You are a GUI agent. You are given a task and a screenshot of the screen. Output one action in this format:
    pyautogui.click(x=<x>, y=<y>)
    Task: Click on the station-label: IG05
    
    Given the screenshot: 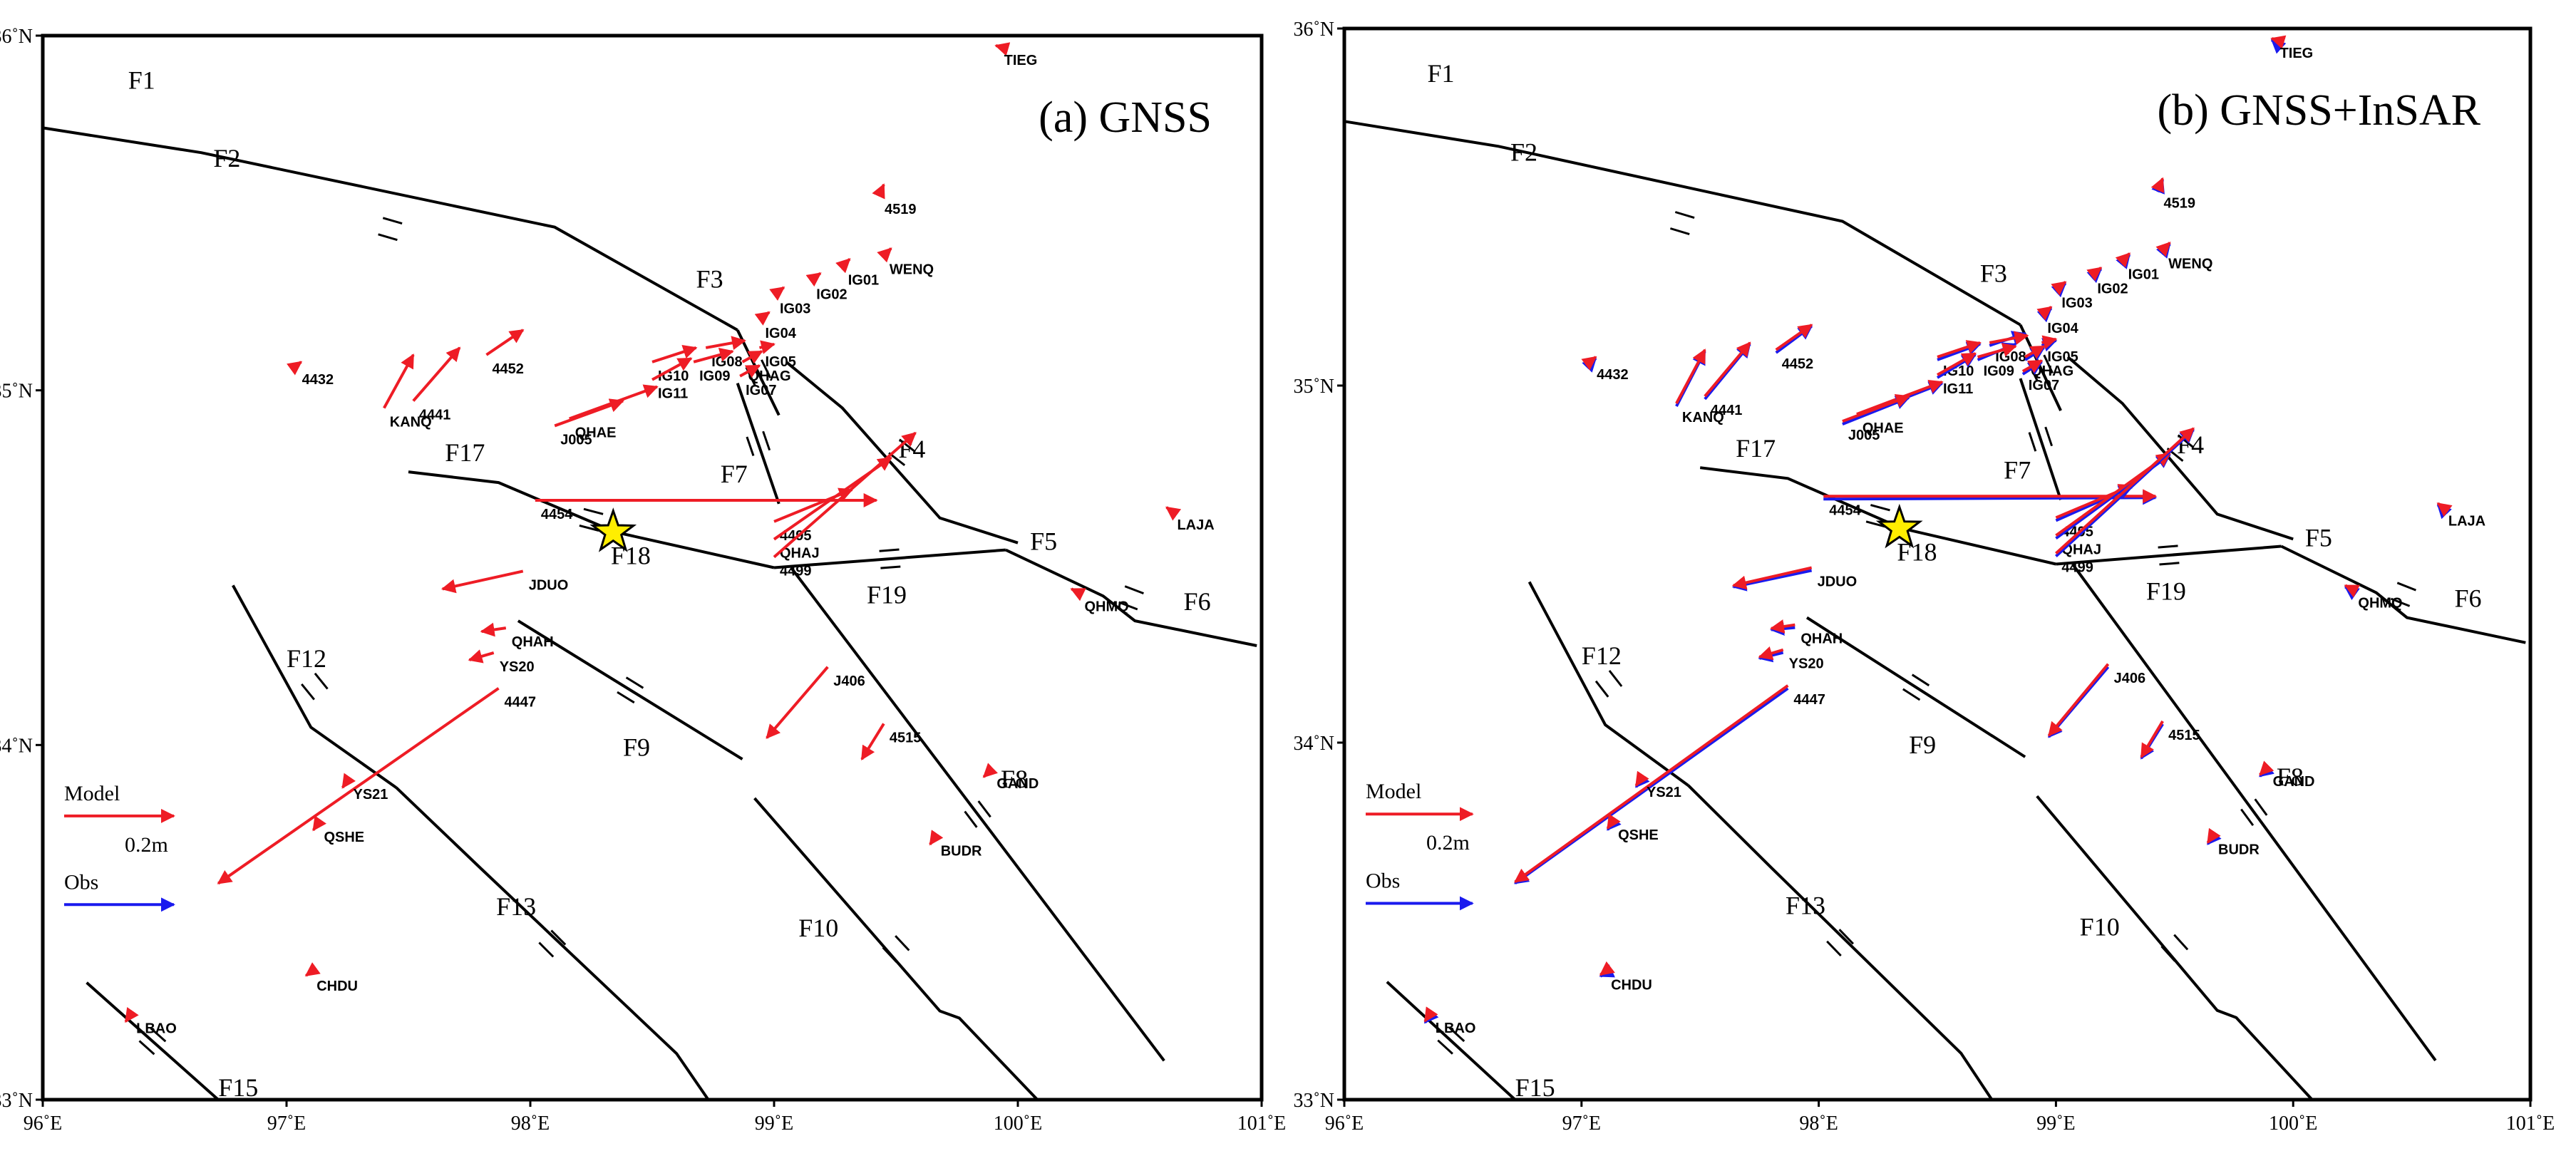 What is the action you would take?
    pyautogui.click(x=780, y=362)
    